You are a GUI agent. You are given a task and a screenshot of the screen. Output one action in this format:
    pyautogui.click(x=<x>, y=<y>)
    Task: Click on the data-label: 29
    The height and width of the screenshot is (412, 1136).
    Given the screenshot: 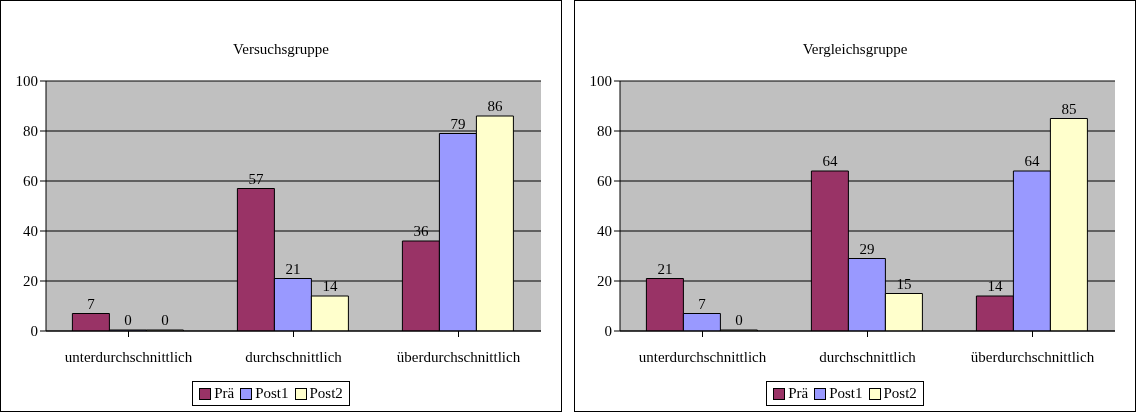 What is the action you would take?
    pyautogui.click(x=867, y=248)
    